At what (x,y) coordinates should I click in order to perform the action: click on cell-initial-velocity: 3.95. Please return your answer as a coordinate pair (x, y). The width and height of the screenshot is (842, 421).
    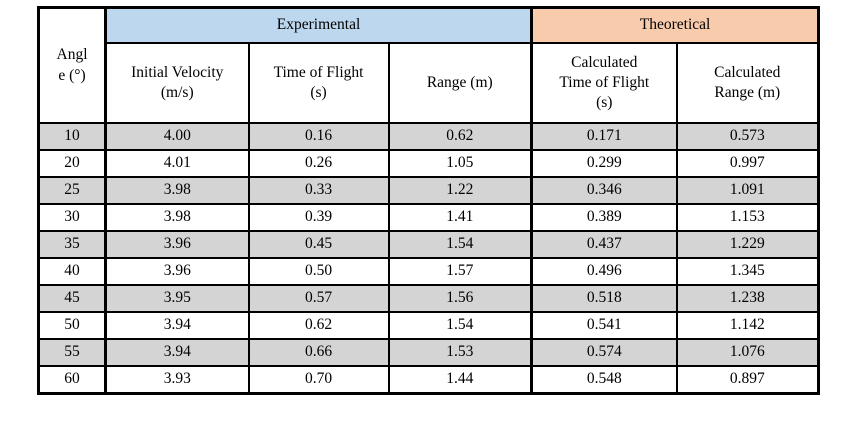
    Looking at the image, I should click on (177, 298).